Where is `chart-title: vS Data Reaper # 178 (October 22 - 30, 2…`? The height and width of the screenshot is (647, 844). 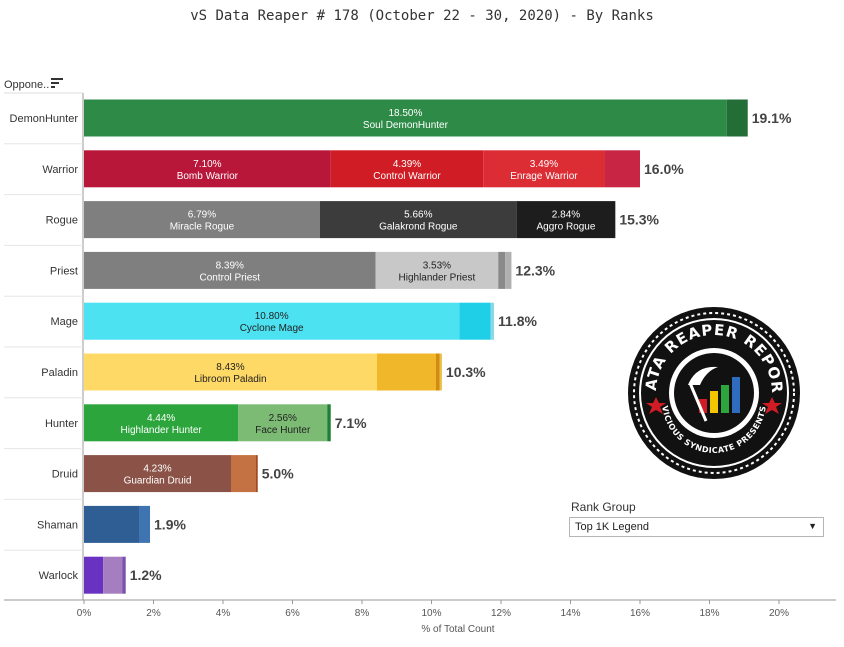 chart-title: vS Data Reaper # 178 (October 22 - 30, 2… is located at coordinates (422, 16).